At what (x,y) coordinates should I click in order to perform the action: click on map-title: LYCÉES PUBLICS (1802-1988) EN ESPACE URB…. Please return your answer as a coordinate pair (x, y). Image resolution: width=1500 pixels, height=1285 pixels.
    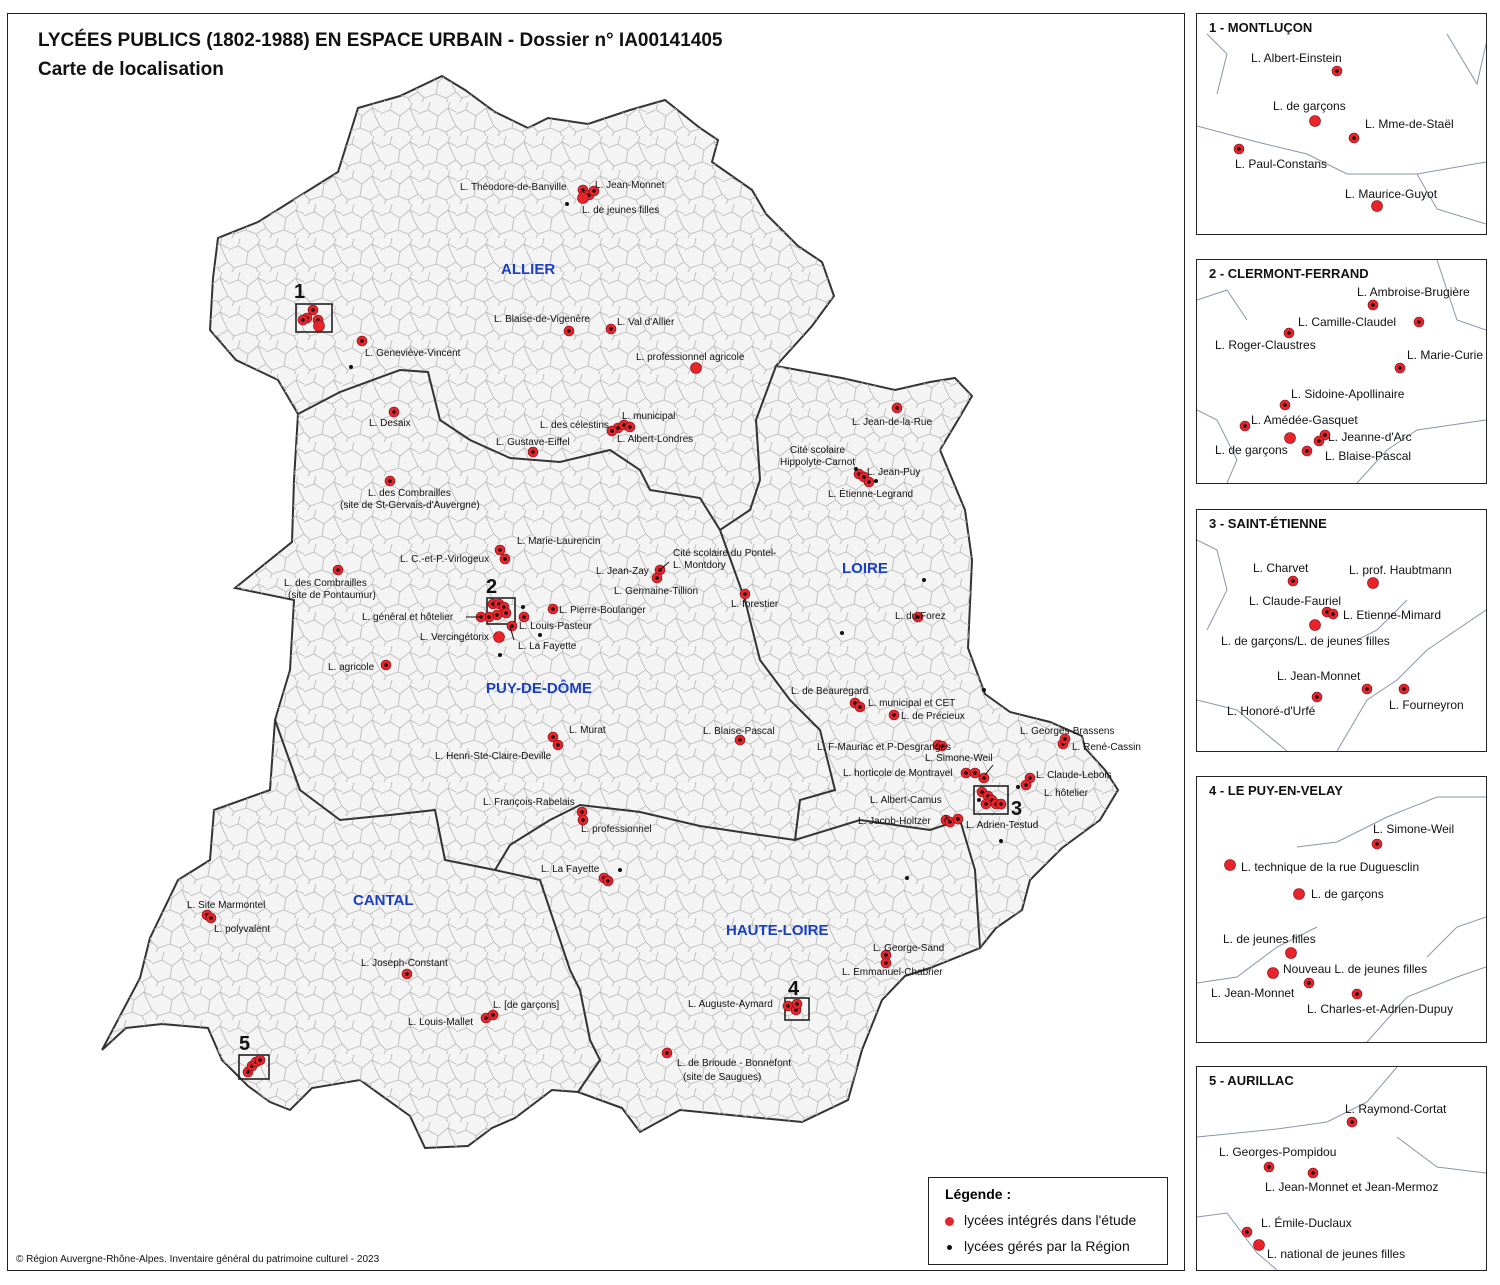
    Looking at the image, I should click on (380, 40).